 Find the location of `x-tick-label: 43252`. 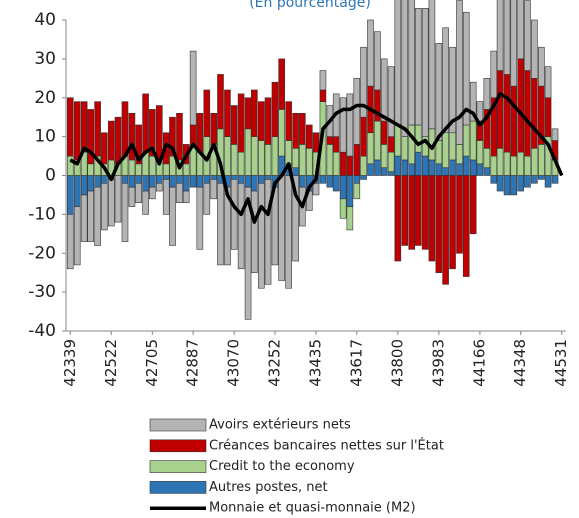

x-tick-label: 43252 is located at coordinates (274, 363).